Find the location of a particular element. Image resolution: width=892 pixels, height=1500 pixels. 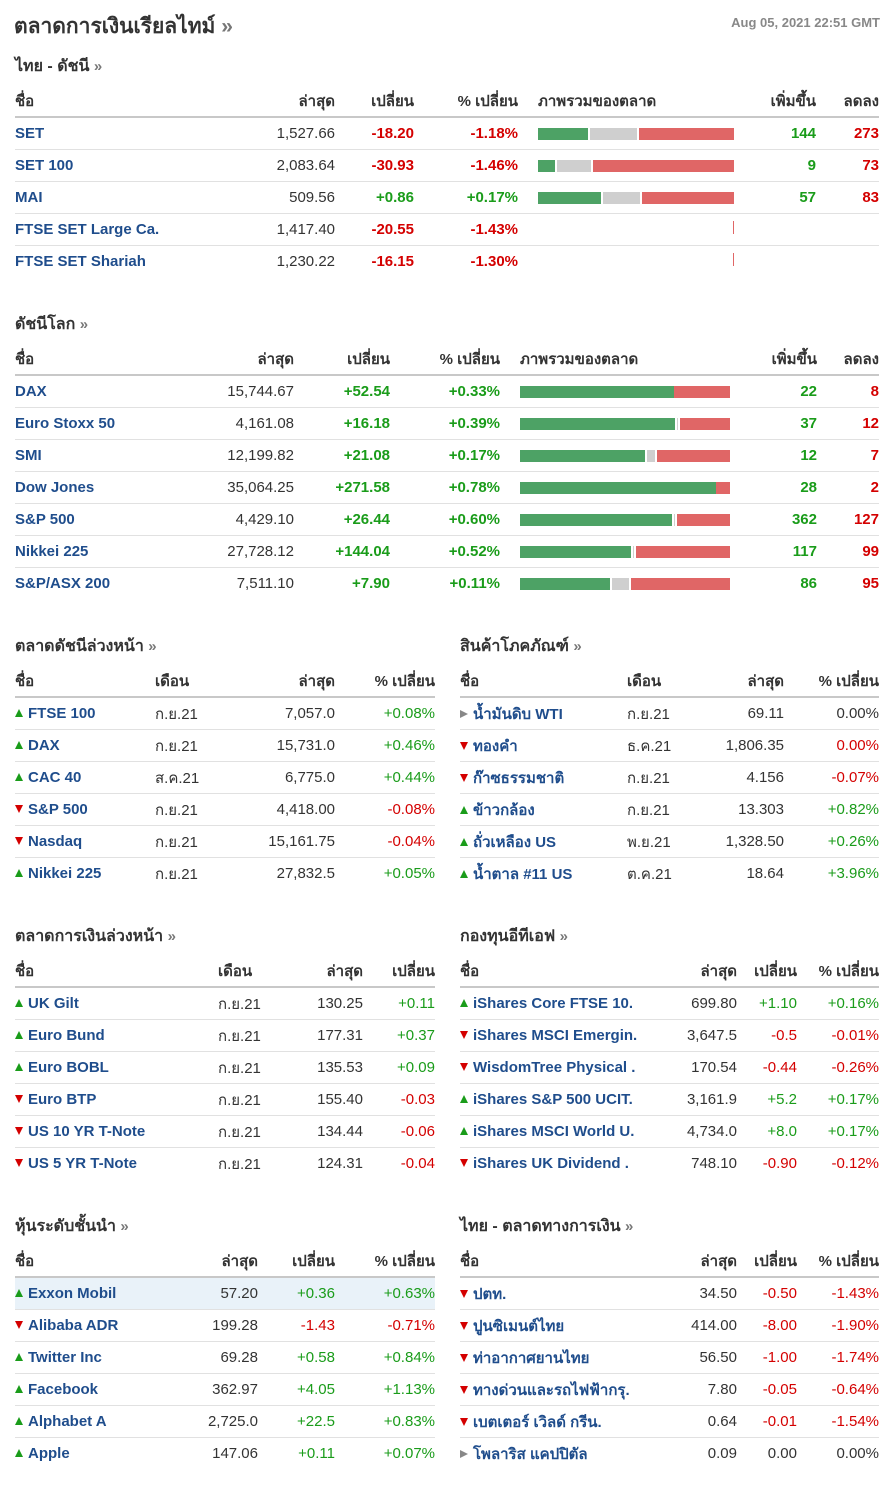

page-title: ตลาดการเงินเรียลไทม์ » is located at coordinates (123, 26).